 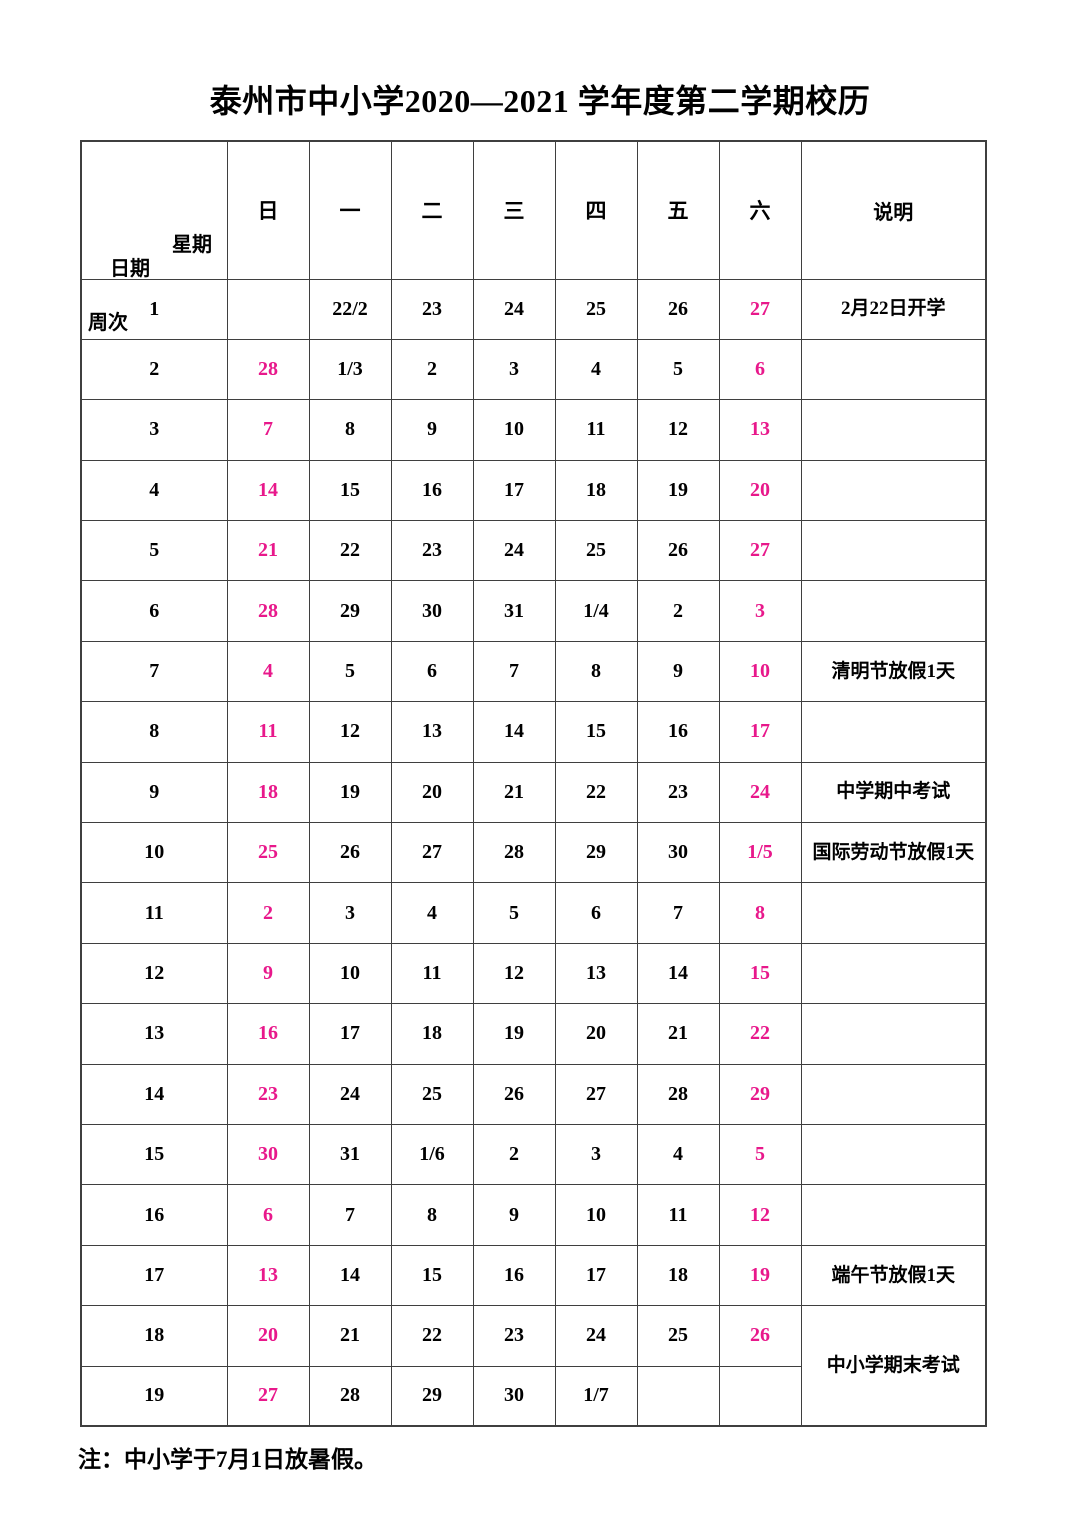 What do you see at coordinates (533, 732) in the screenshot?
I see `table-row: 8 11 12 13 14 15 16 17` at bounding box center [533, 732].